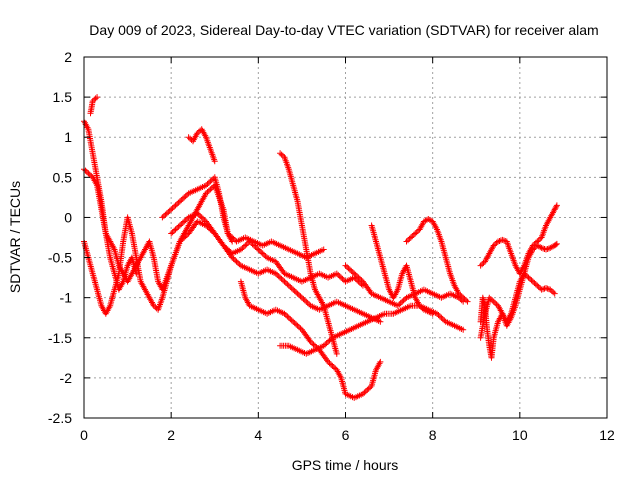  What do you see at coordinates (84, 435) in the screenshot?
I see `x-tick-label: 0` at bounding box center [84, 435].